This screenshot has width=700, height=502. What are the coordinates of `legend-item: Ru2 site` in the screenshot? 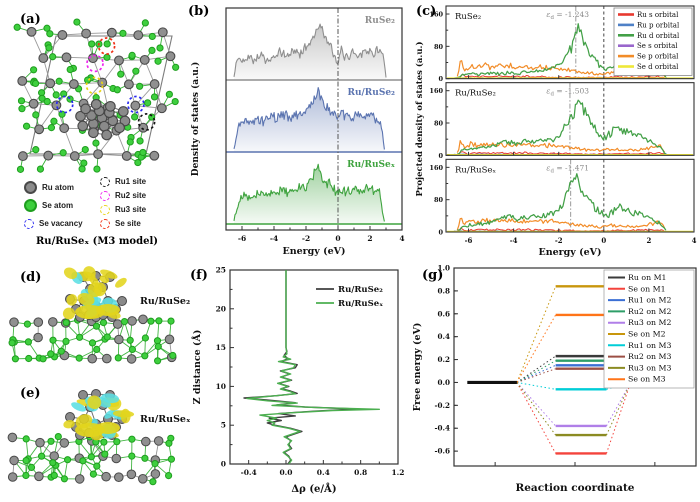 It's located at (142, 195).